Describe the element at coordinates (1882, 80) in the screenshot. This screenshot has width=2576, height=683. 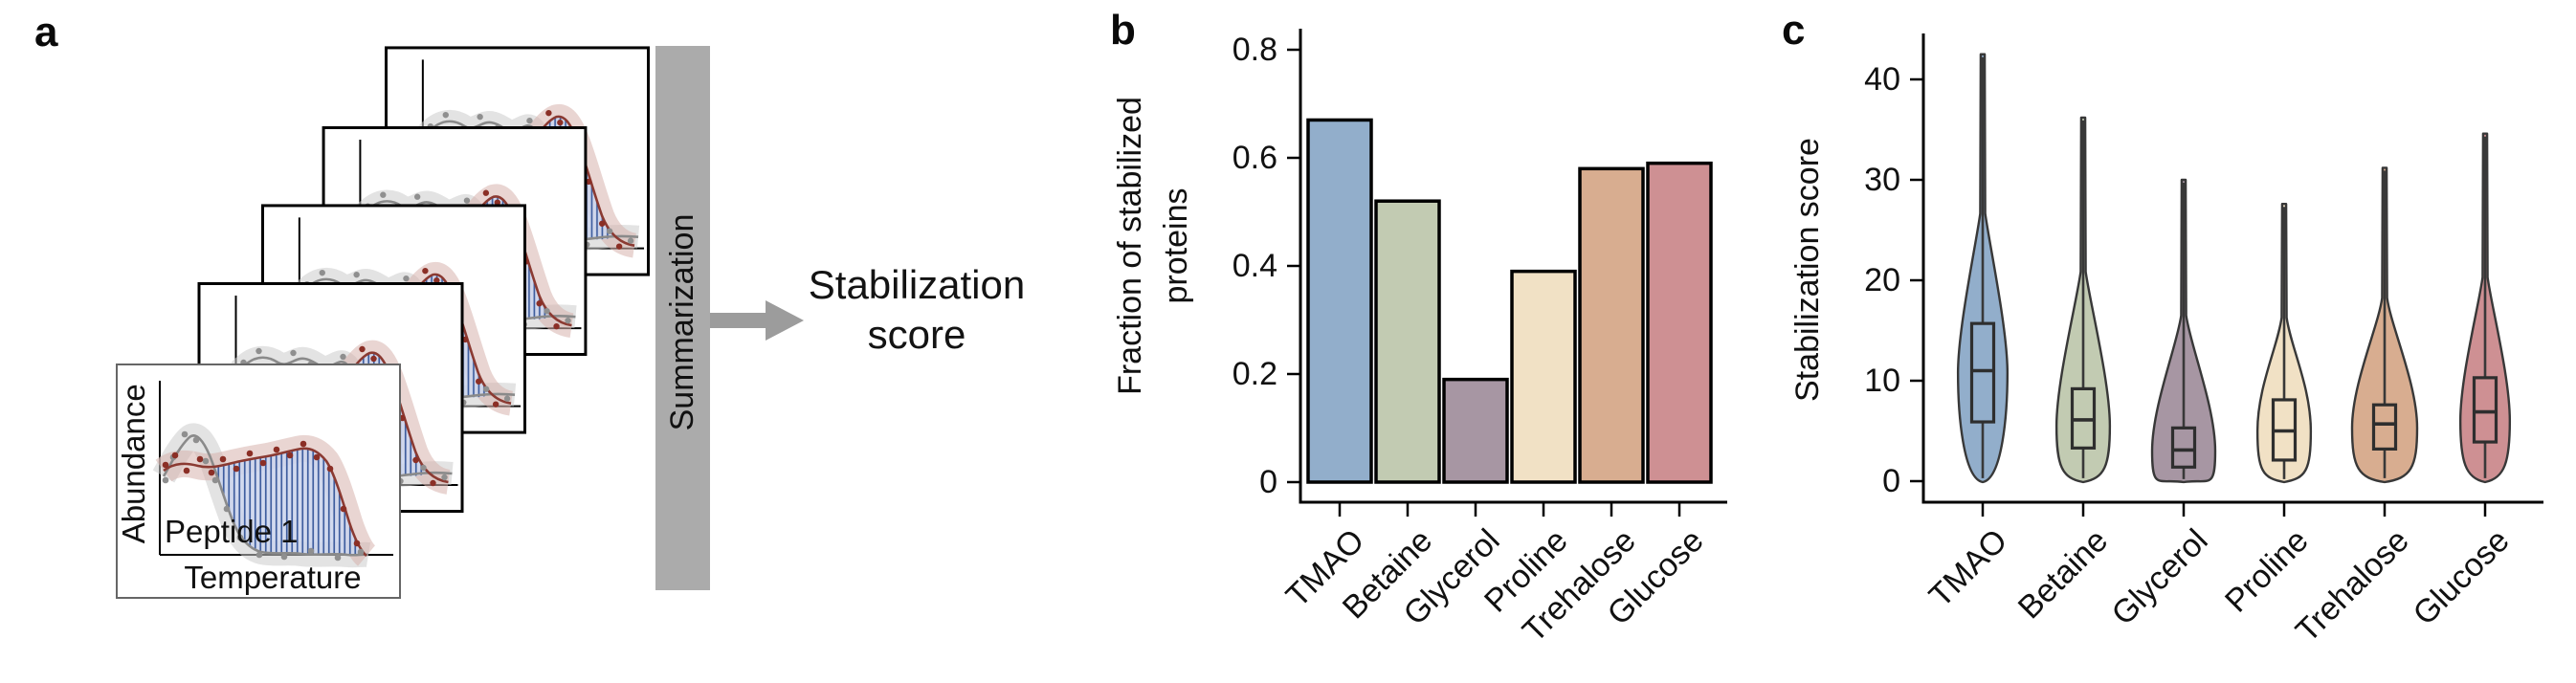
I see `c-y-tick-label: 40` at that location.